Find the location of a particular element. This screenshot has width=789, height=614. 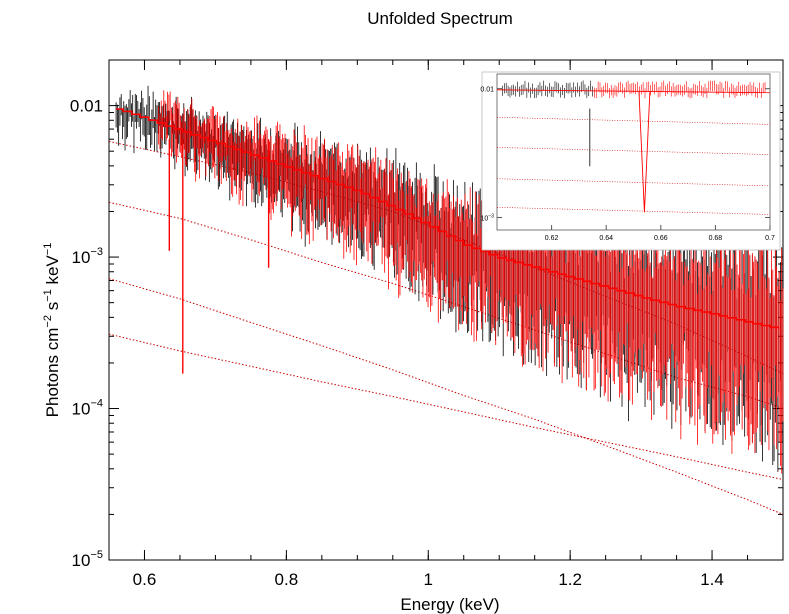

inset-x-tick-label: 0.7 is located at coordinates (770, 238).